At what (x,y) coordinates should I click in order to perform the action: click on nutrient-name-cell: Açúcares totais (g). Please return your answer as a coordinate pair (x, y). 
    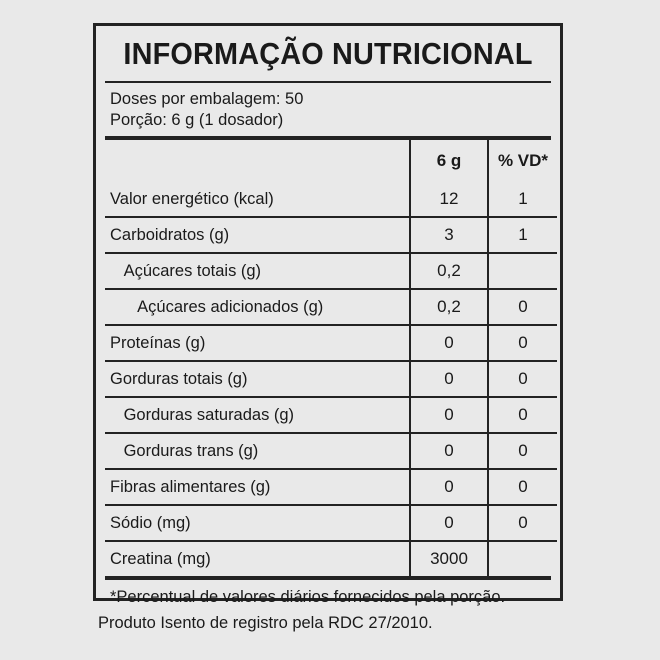
    Looking at the image, I should click on (257, 271).